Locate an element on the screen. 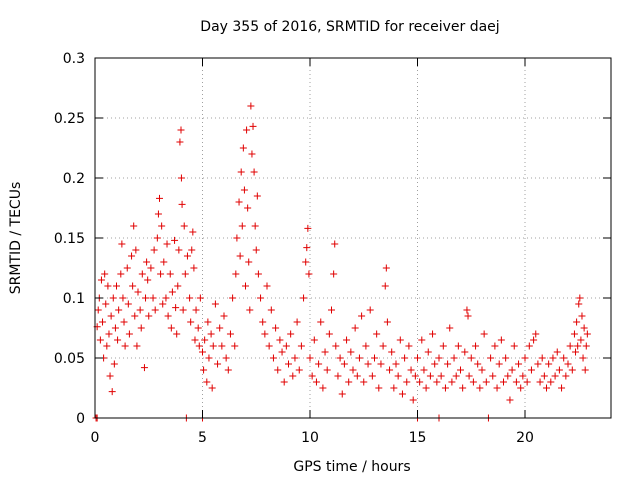  x-tick-label: 0 is located at coordinates (95, 438).